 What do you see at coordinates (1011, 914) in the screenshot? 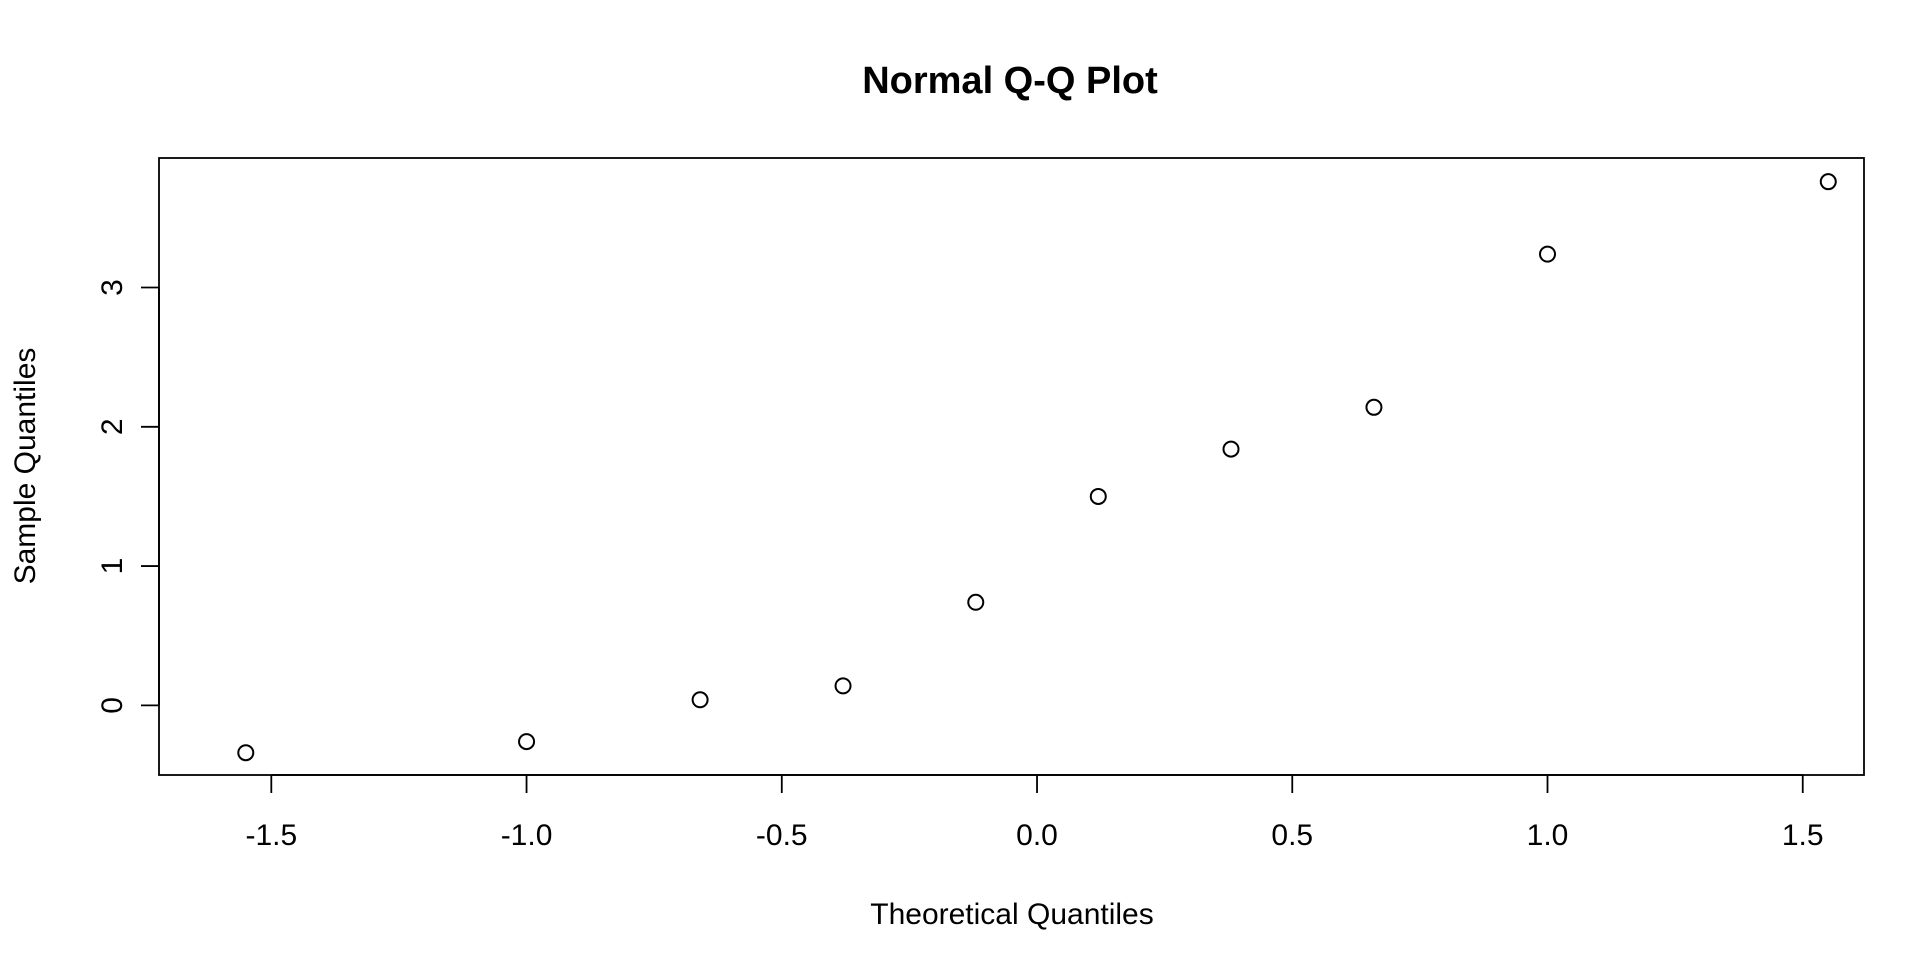
I see `x-axis-title: Theoretical Quantiles` at bounding box center [1011, 914].